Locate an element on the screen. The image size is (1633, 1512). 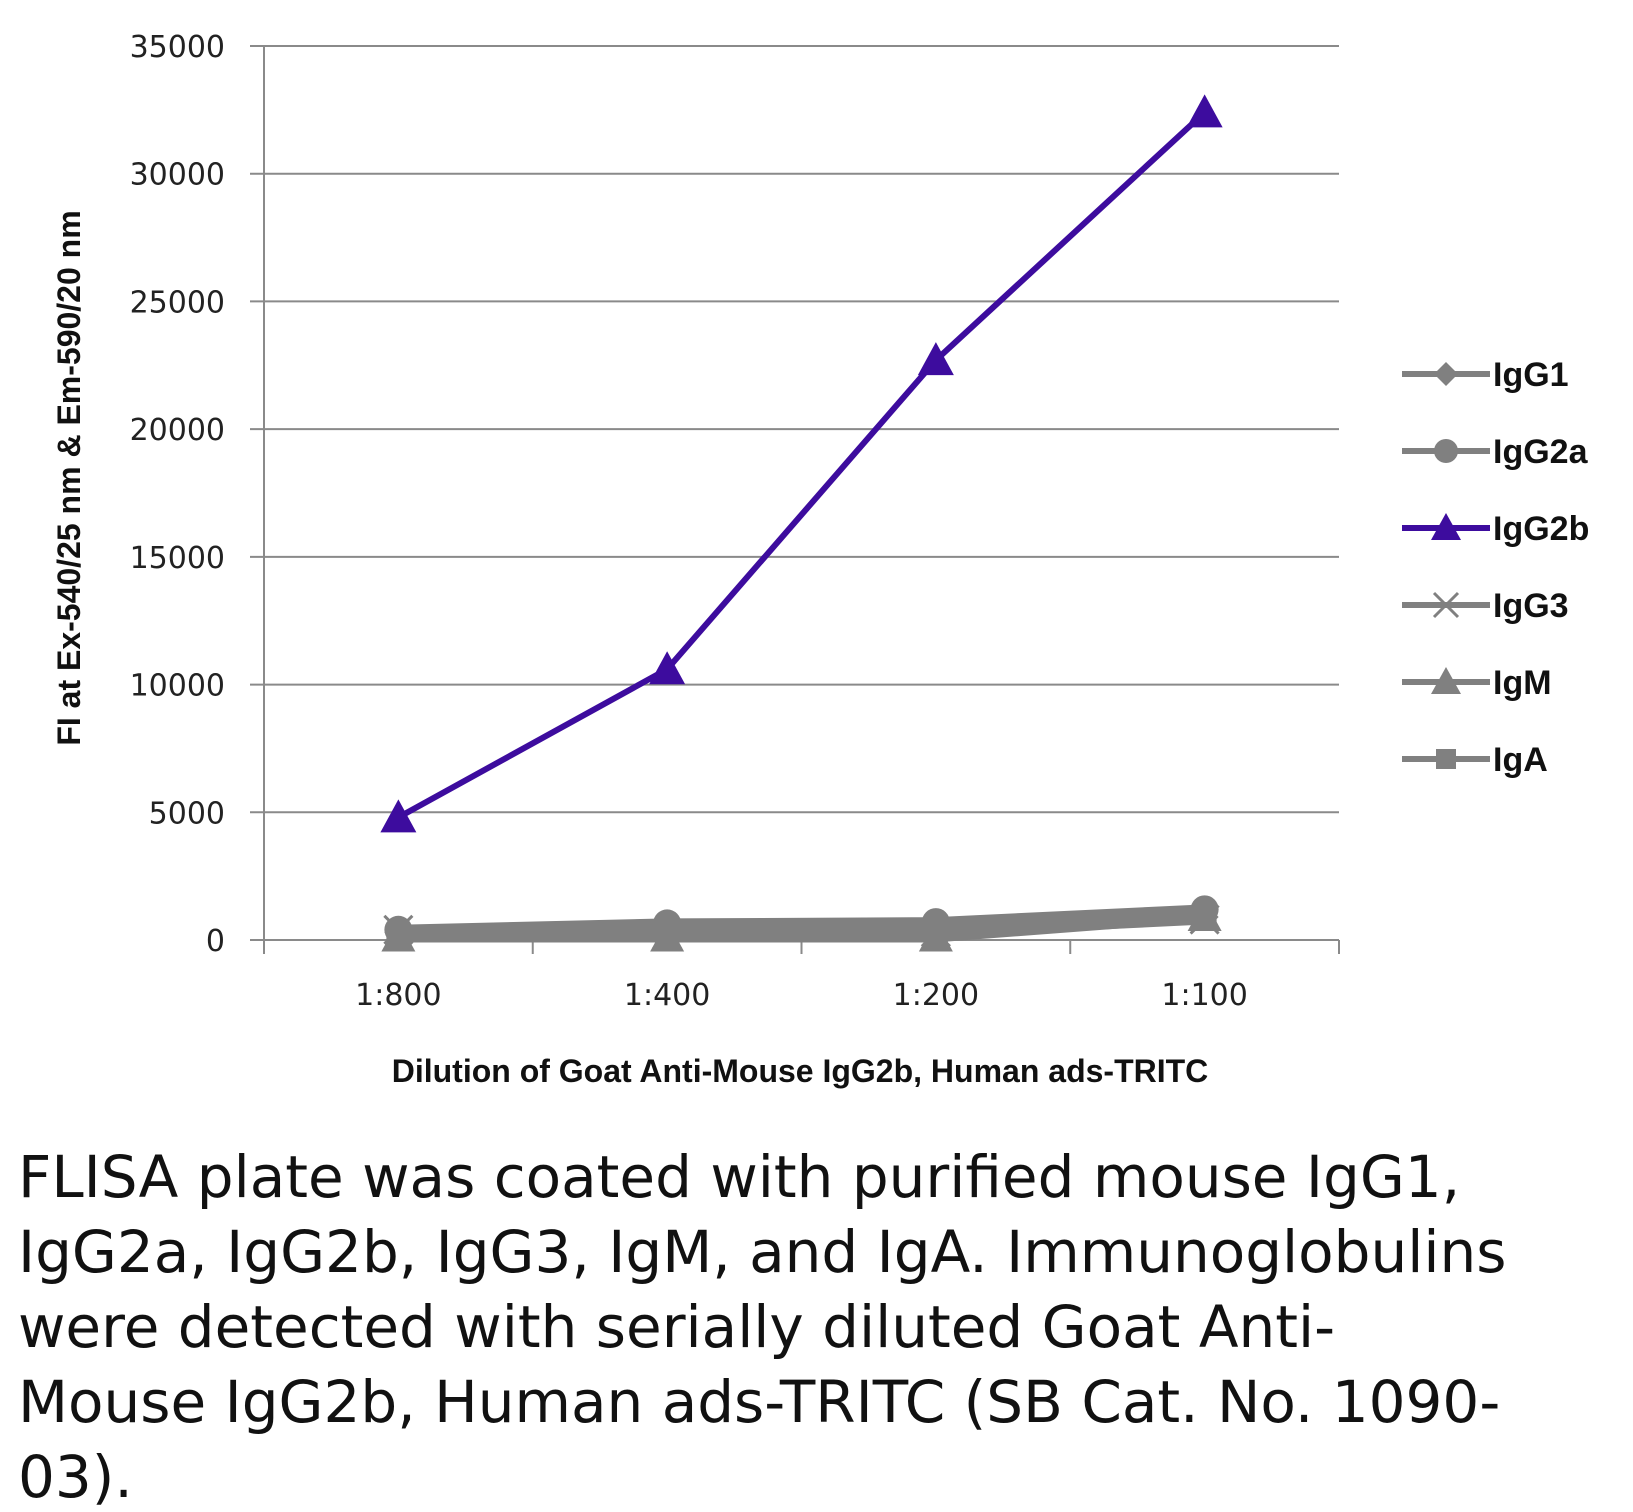
legend-item-igg3: IgG3 is located at coordinates (1485, 606).